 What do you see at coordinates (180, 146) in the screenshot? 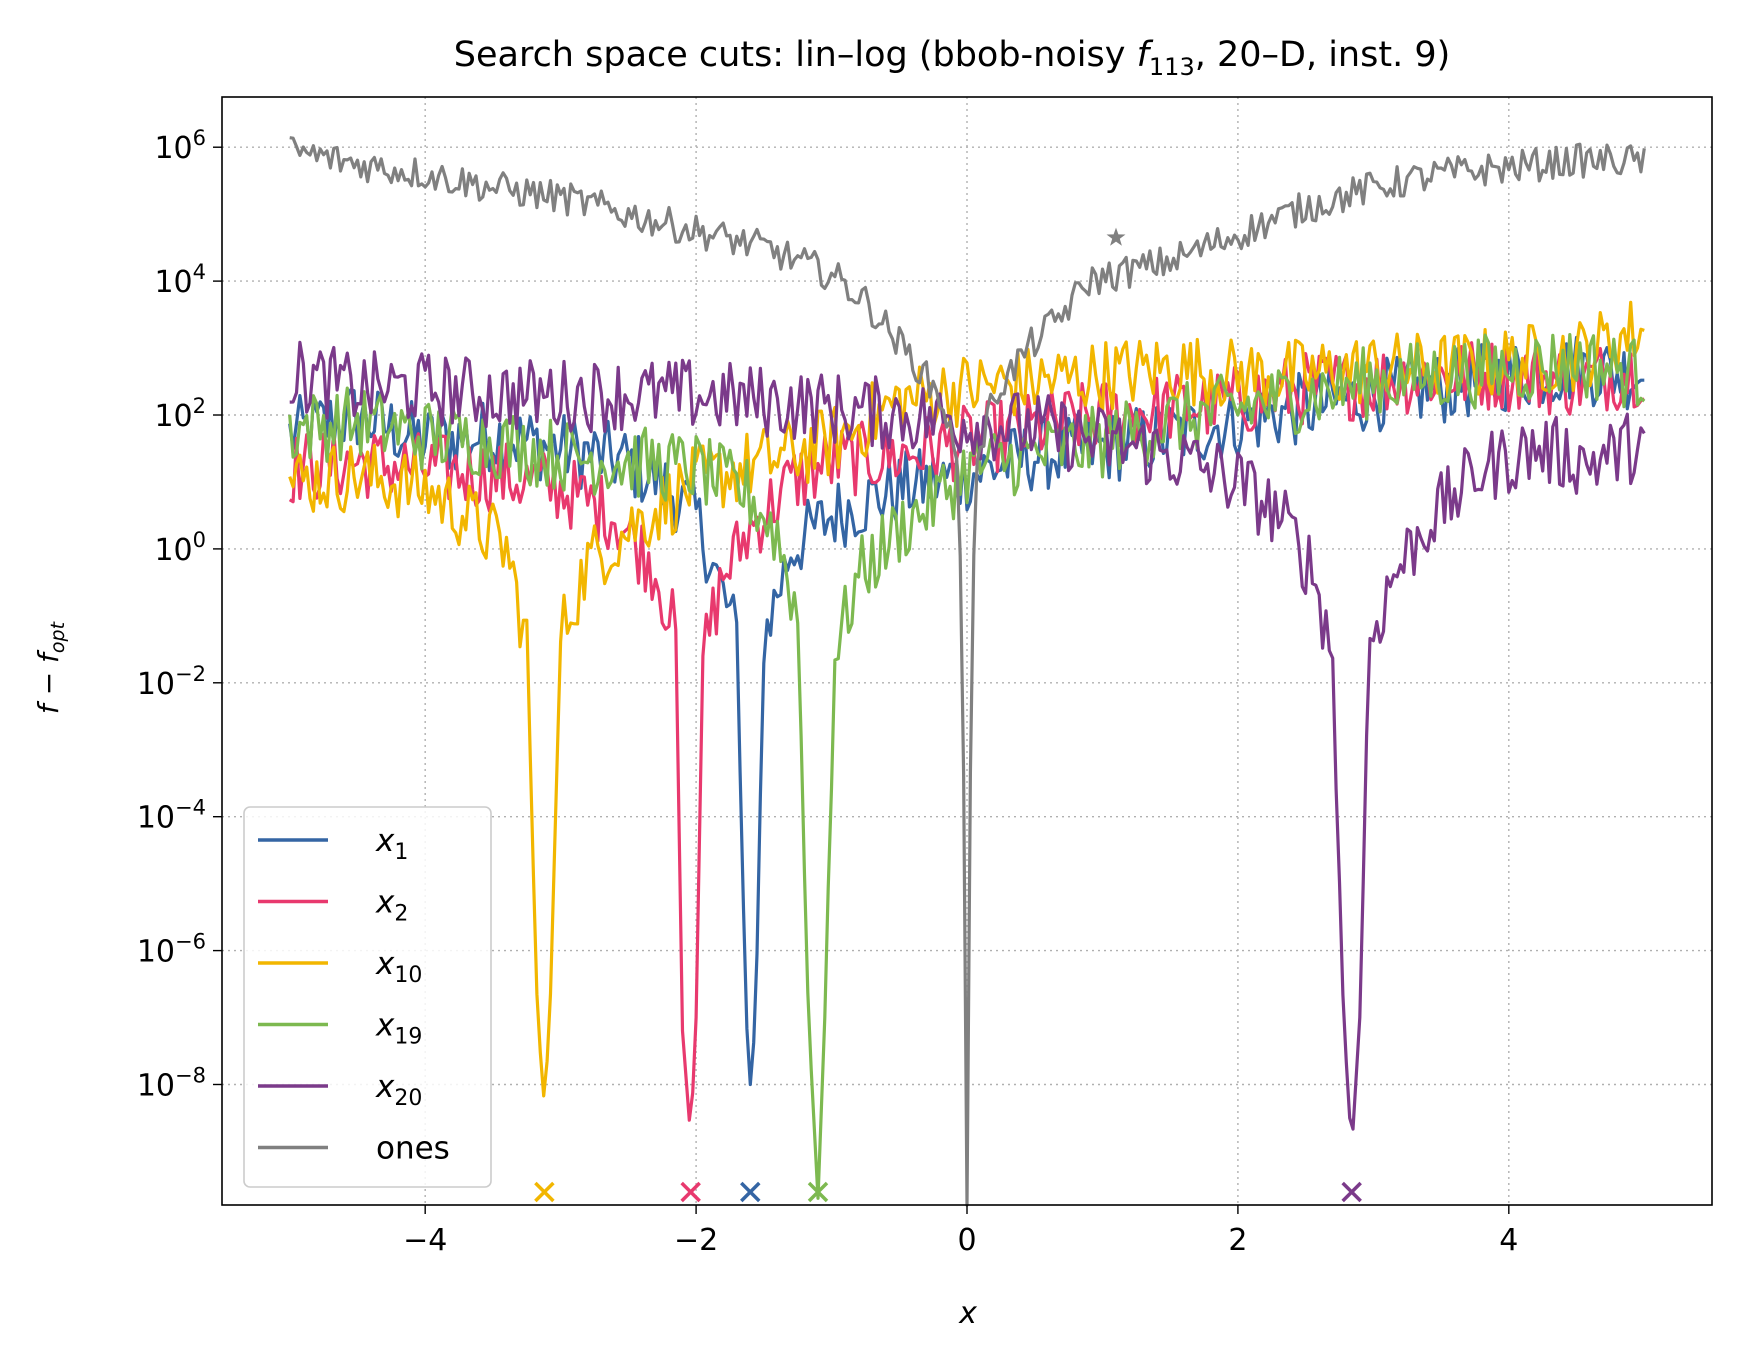
I see `y-tick-label: 10⁶` at bounding box center [180, 146].